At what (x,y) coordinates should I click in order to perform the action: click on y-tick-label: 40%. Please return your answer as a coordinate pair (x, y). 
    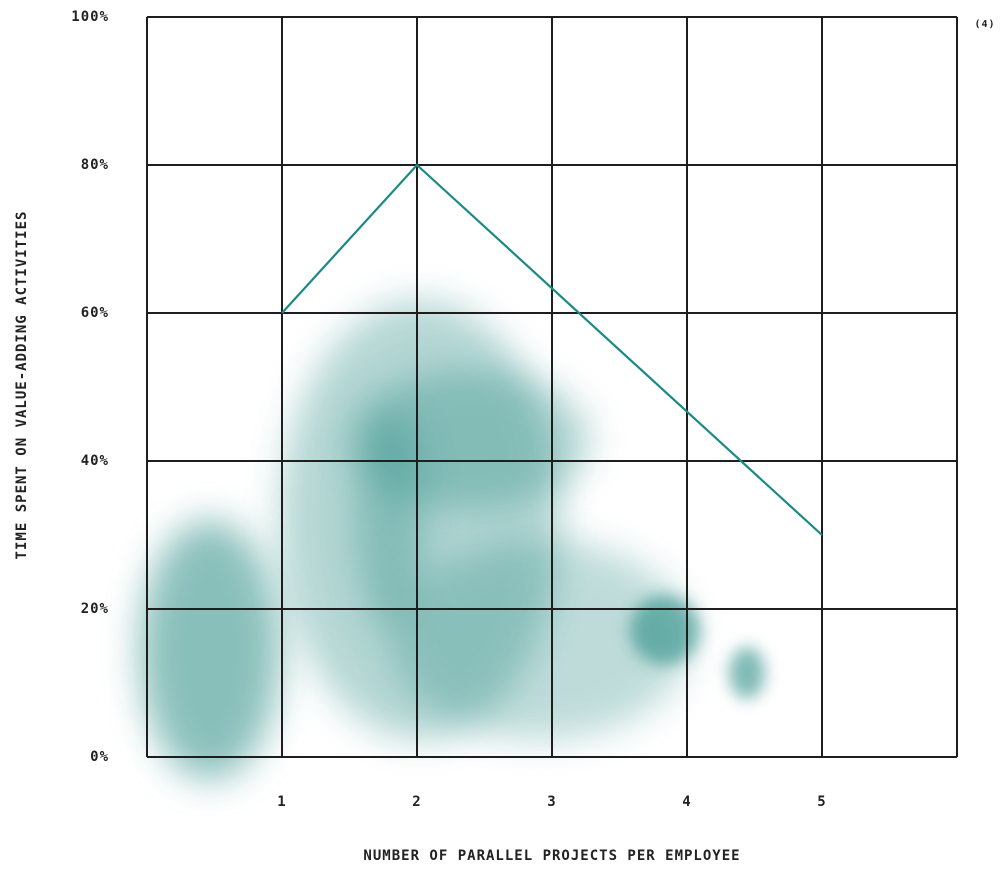
    Looking at the image, I should click on (95, 461).